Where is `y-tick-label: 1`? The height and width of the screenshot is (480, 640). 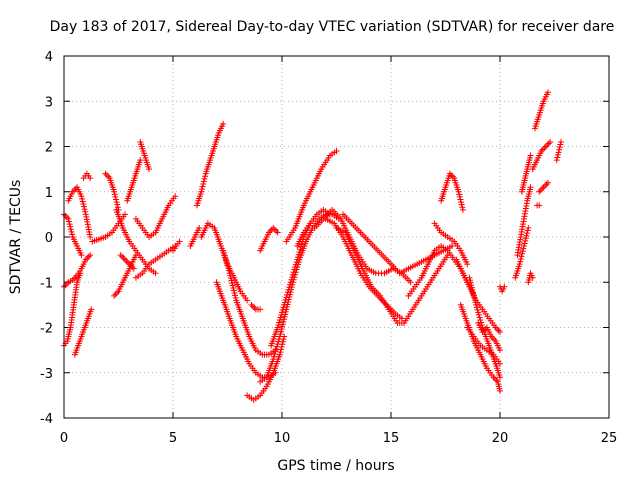 y-tick-label: 1 is located at coordinates (49, 193).